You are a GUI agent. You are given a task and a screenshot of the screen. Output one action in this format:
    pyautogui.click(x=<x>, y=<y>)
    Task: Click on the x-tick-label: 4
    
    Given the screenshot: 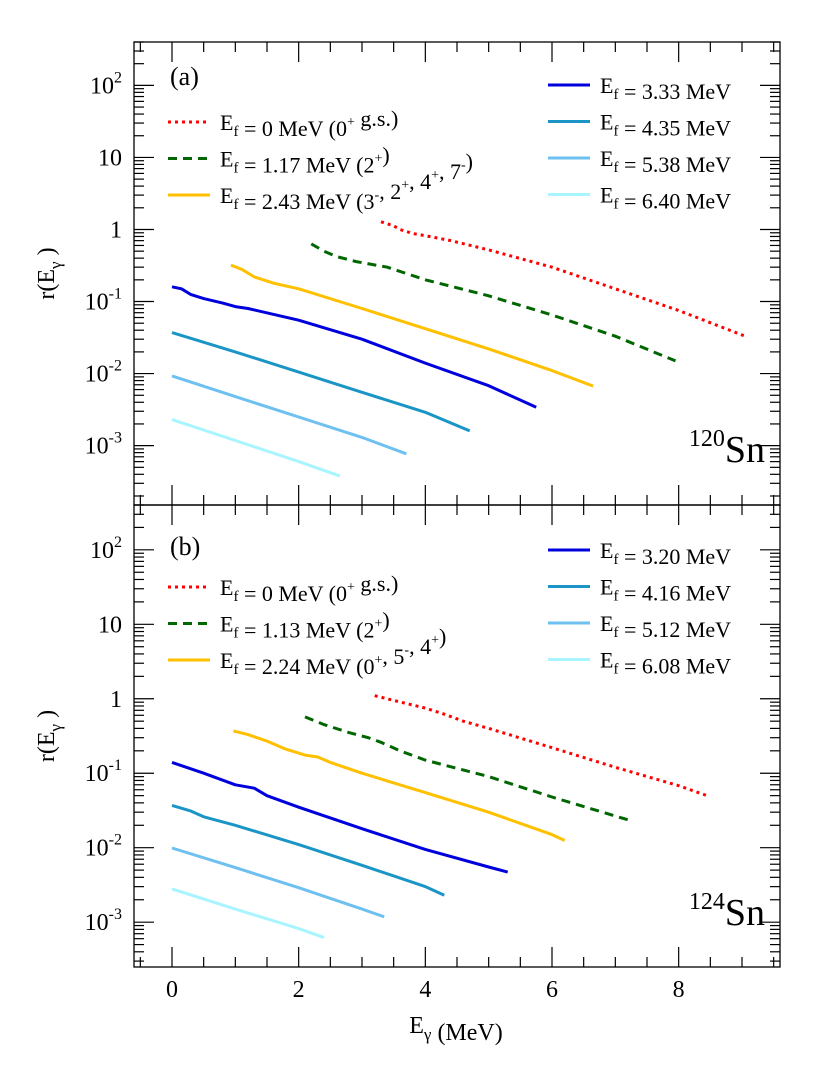 What is the action you would take?
    pyautogui.click(x=425, y=990)
    